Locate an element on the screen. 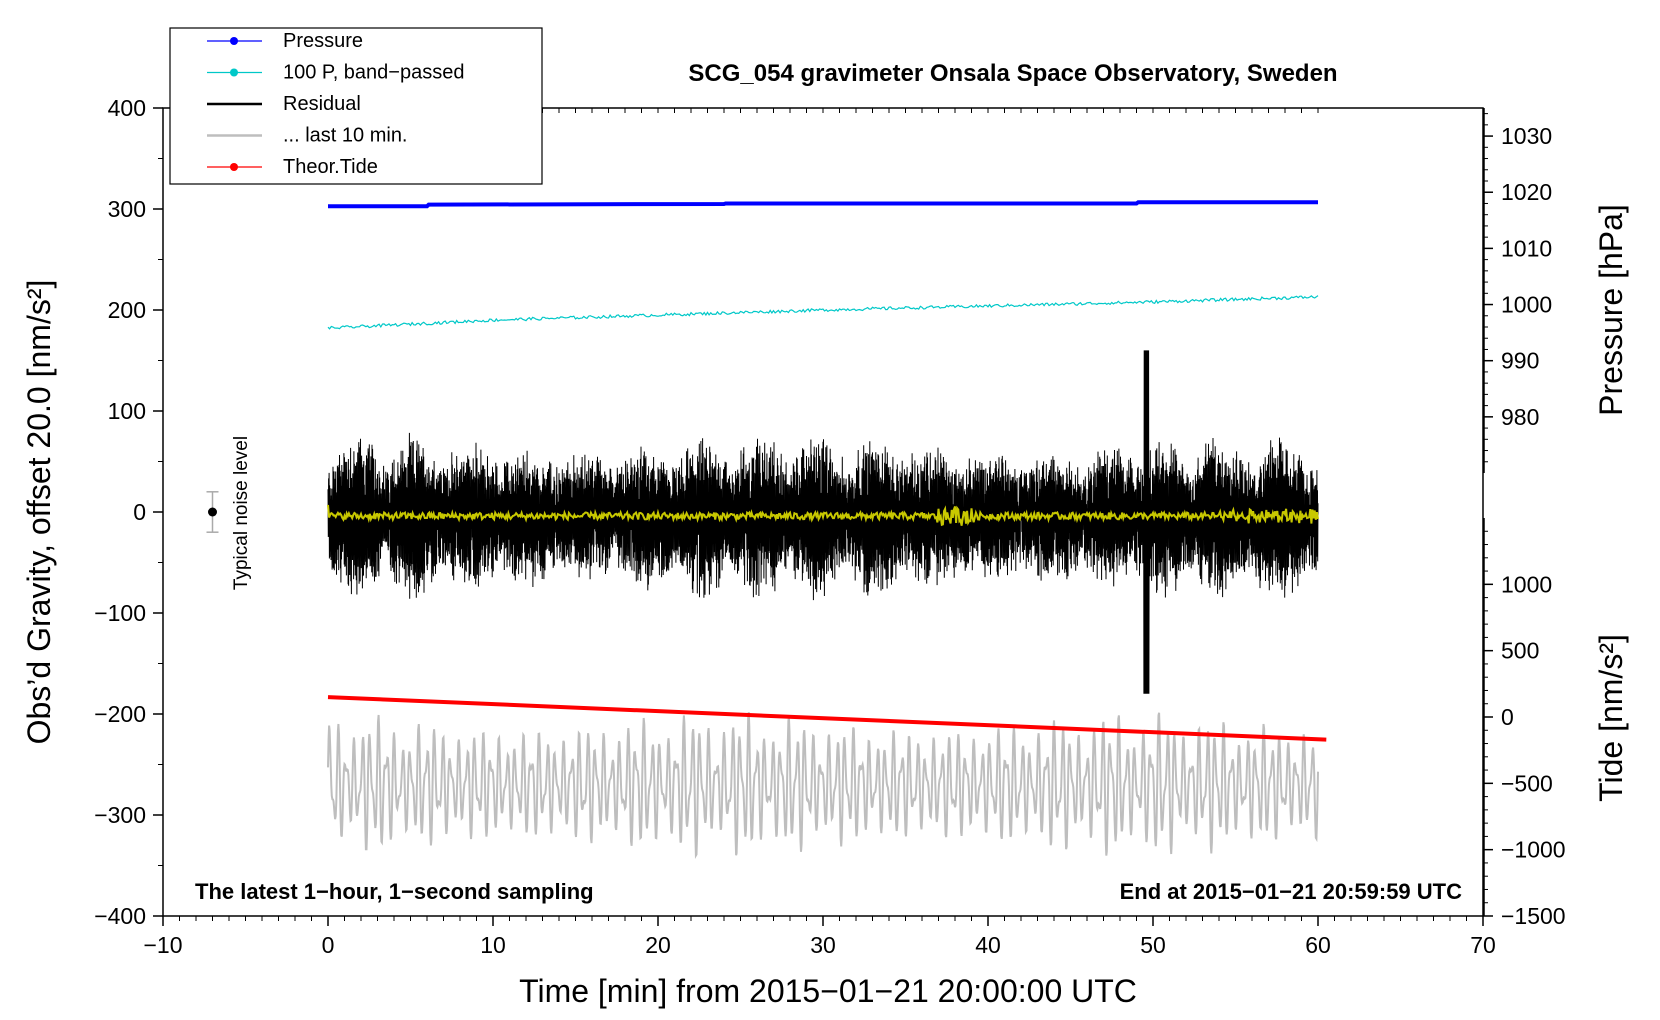 The image size is (1660, 1020). annotation-right: End at 2015−01−21 20:59:59 UTC is located at coordinates (1291, 891).